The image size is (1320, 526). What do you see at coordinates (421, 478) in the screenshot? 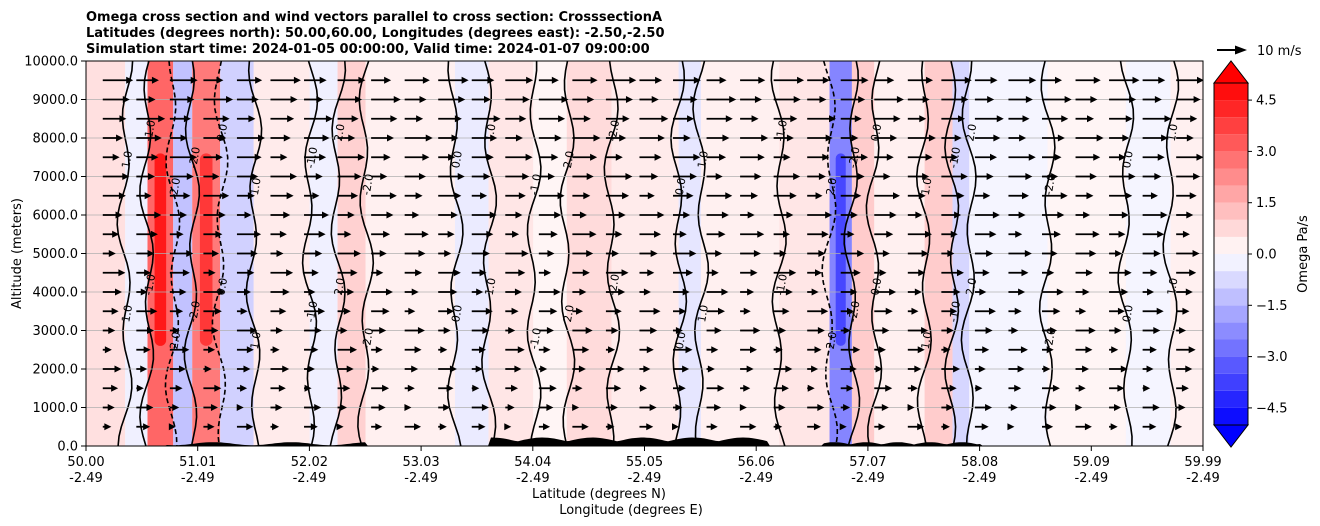
I see `x-tick-lon-3: -2.49` at bounding box center [421, 478].